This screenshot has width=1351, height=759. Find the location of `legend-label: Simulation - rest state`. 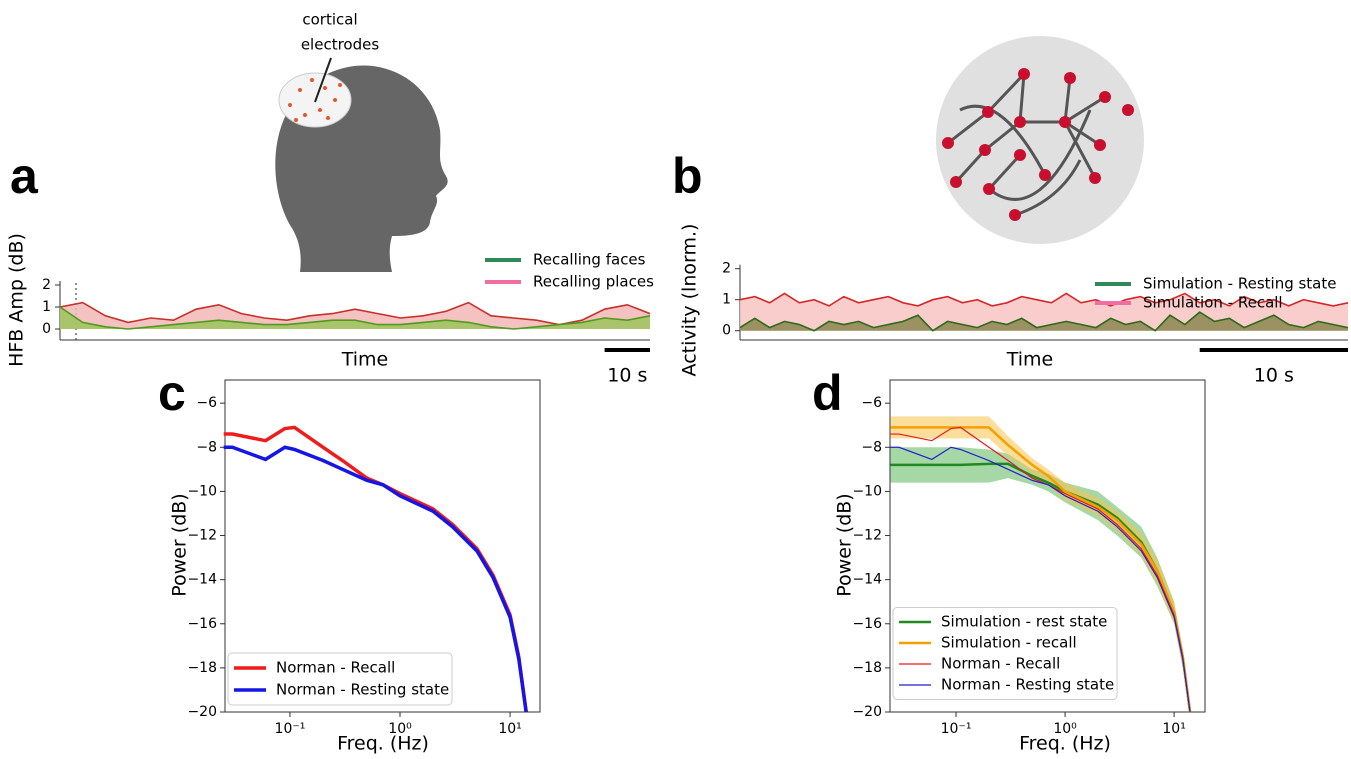

legend-label: Simulation - rest state is located at coordinates (1024, 622).